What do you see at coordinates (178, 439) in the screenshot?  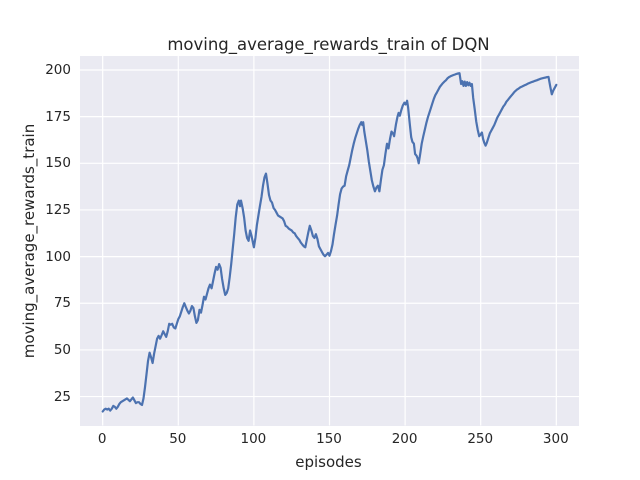 I see `x-tick-label: 50` at bounding box center [178, 439].